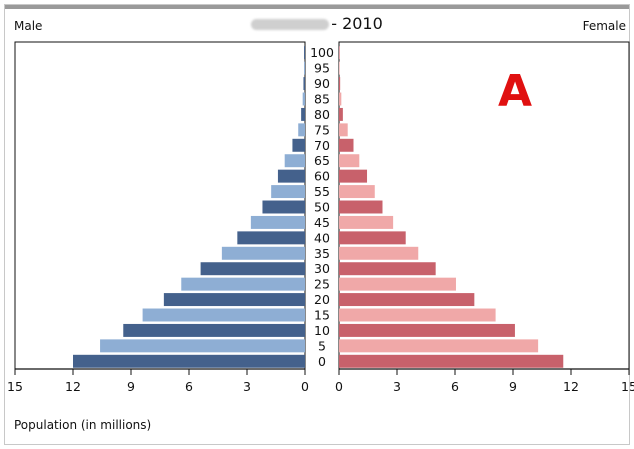 The width and height of the screenshot is (634, 449). What do you see at coordinates (322, 237) in the screenshot?
I see `age-label-40: 40` at bounding box center [322, 237].